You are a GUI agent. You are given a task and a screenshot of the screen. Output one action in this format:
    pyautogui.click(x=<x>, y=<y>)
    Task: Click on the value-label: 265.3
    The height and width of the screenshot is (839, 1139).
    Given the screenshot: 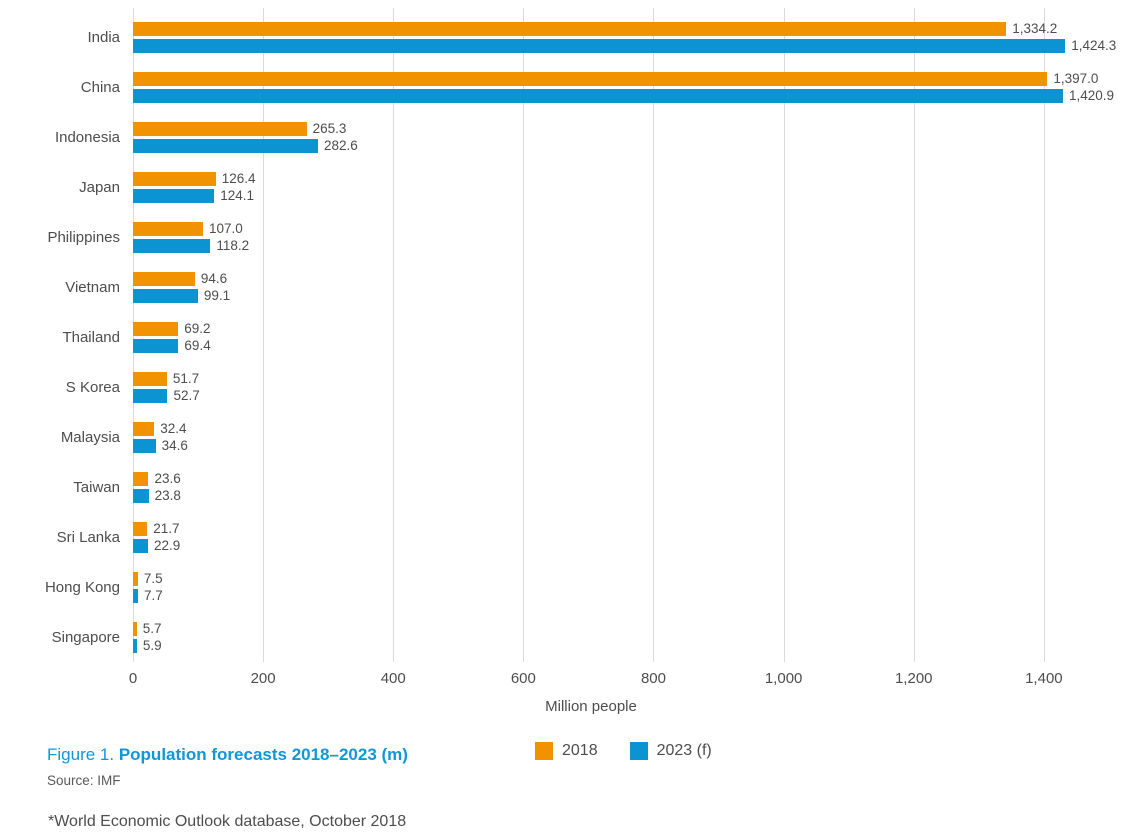 What is the action you would take?
    pyautogui.click(x=329, y=128)
    